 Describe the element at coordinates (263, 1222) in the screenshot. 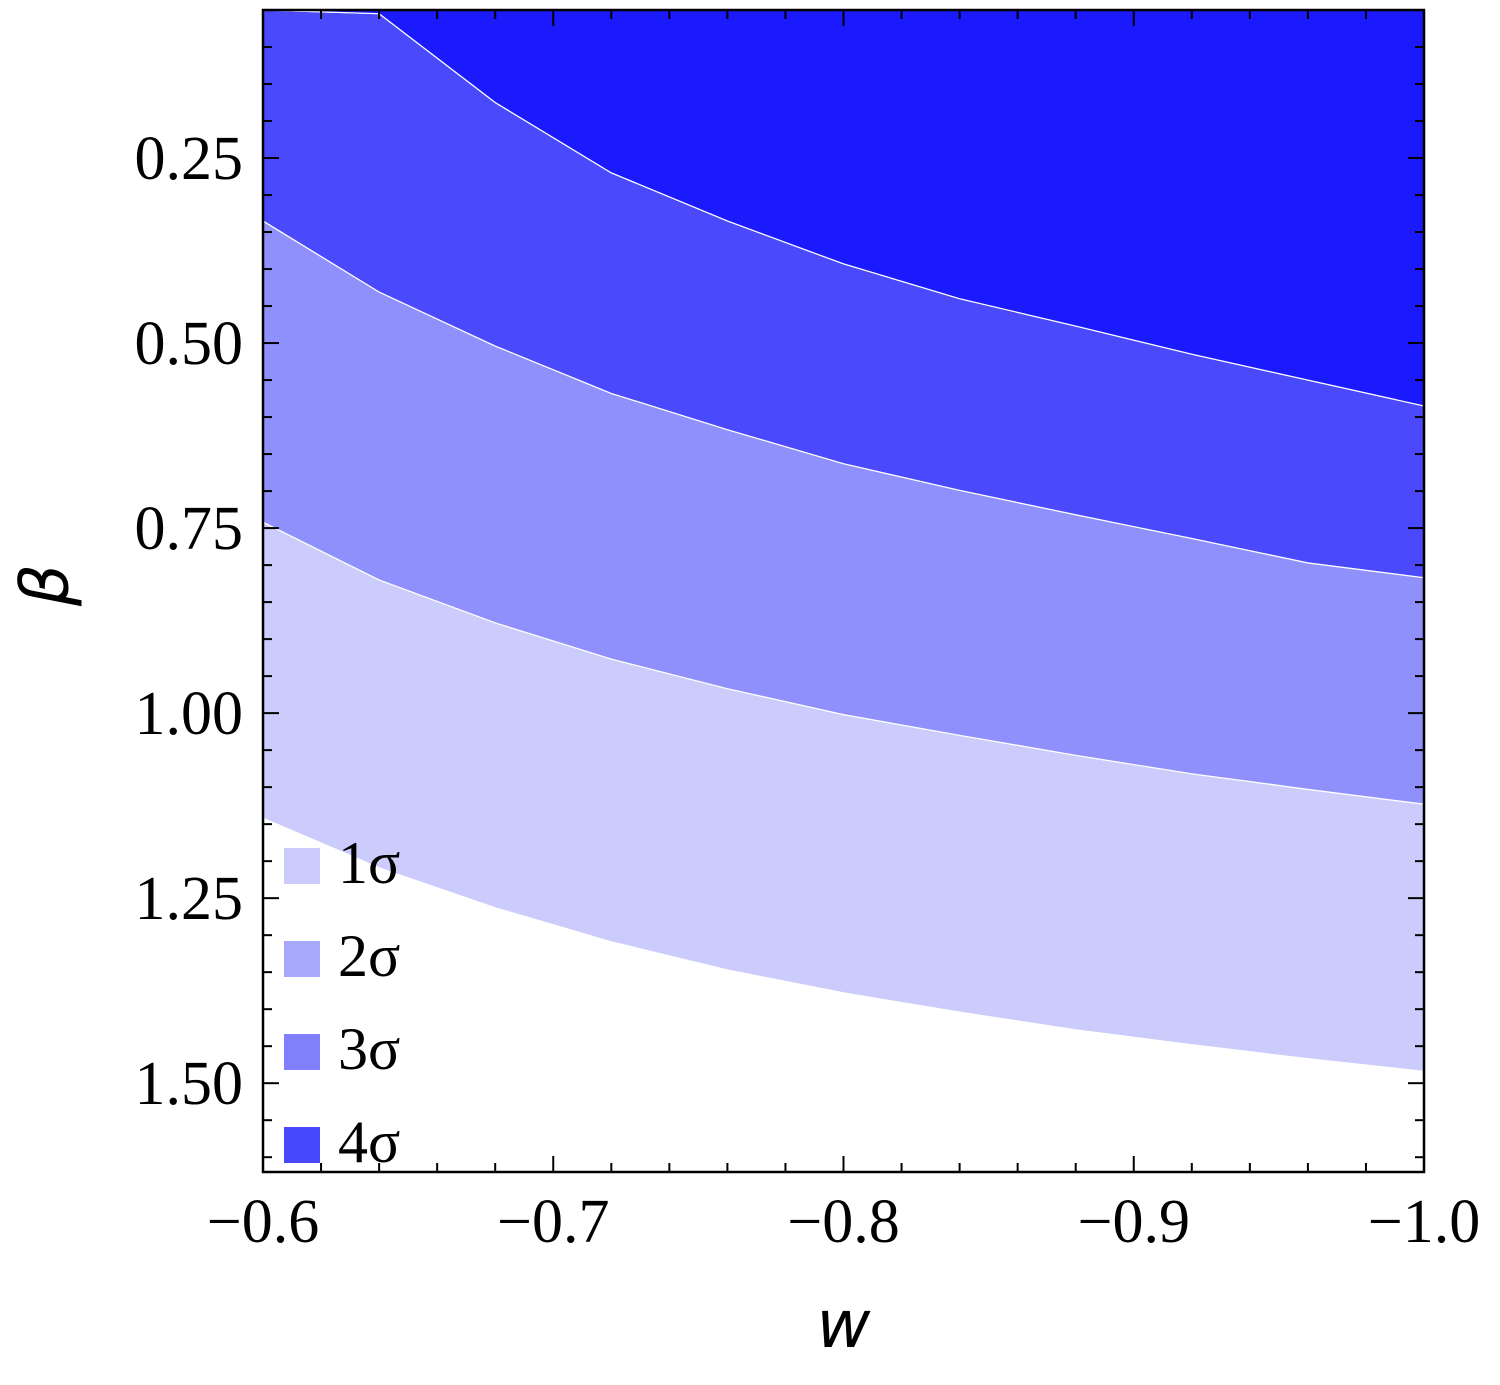

I see `x-tick-label: −0.6` at that location.